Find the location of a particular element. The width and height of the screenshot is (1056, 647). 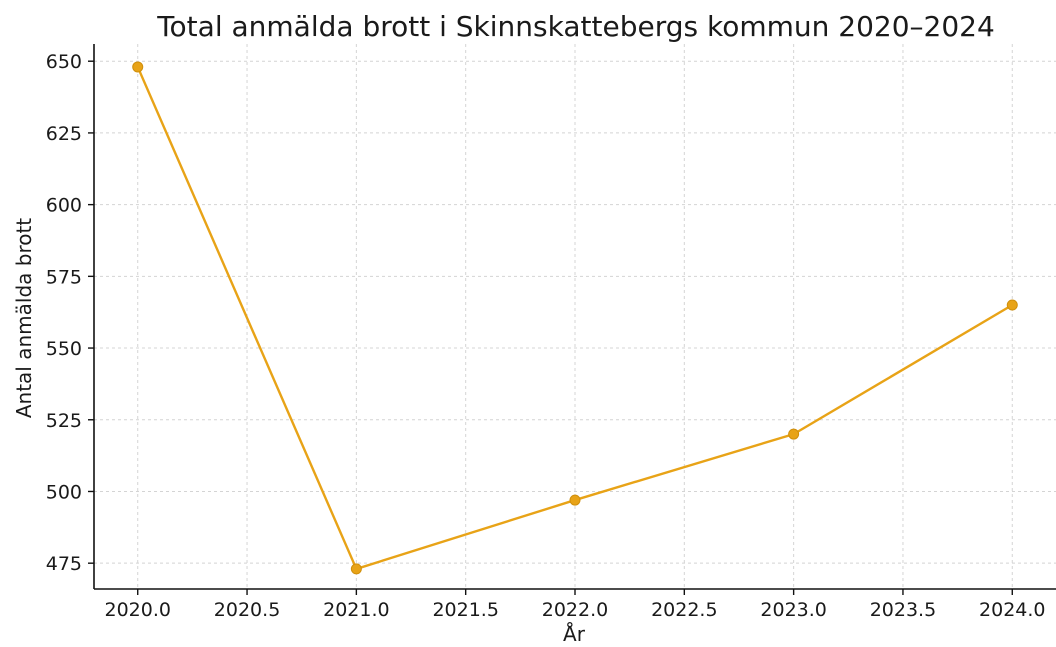

x-tick-label: 2021.0 is located at coordinates (356, 610).